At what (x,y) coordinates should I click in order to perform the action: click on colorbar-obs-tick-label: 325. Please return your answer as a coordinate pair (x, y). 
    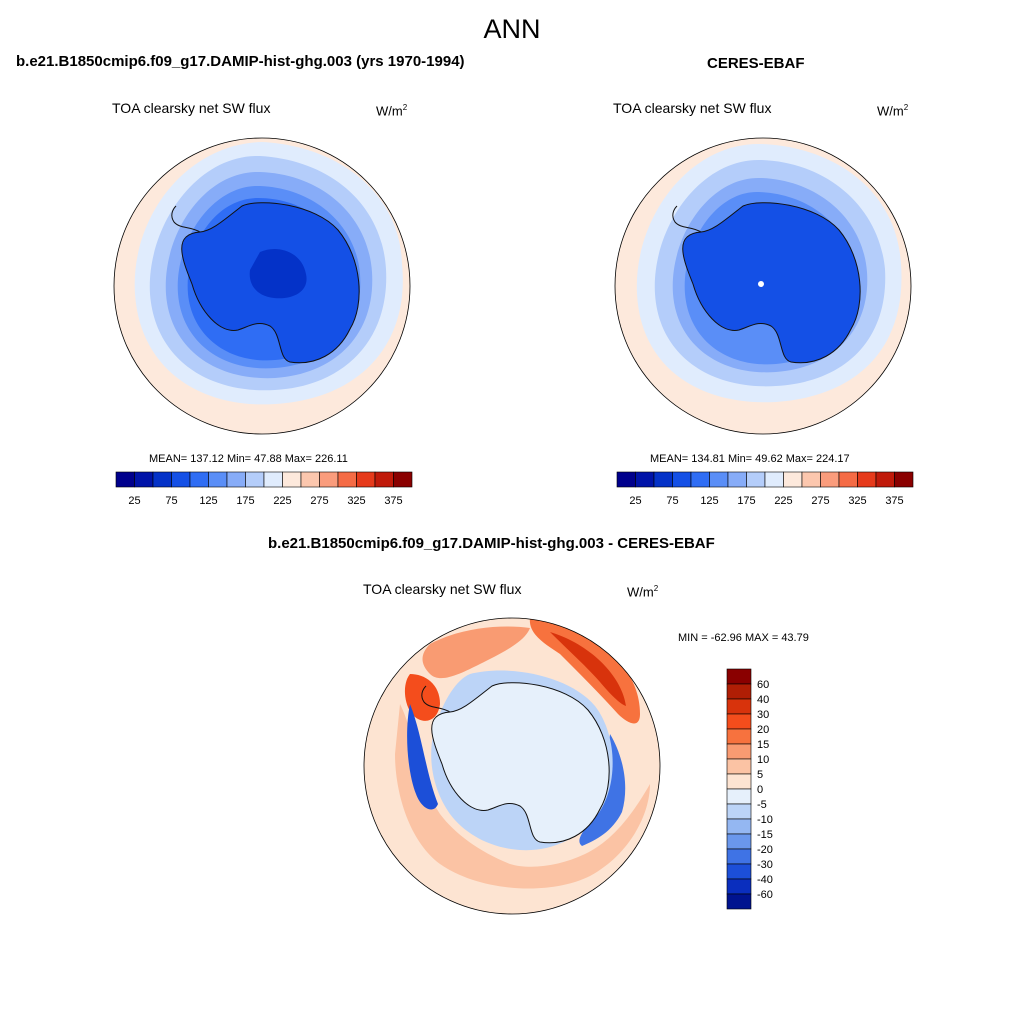
    Looking at the image, I should click on (857, 501).